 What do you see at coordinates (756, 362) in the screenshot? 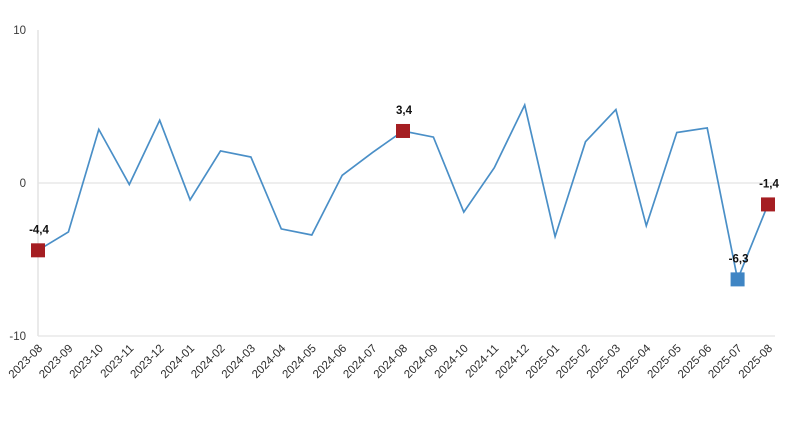
I see `x-tick-label: 2025-08` at bounding box center [756, 362].